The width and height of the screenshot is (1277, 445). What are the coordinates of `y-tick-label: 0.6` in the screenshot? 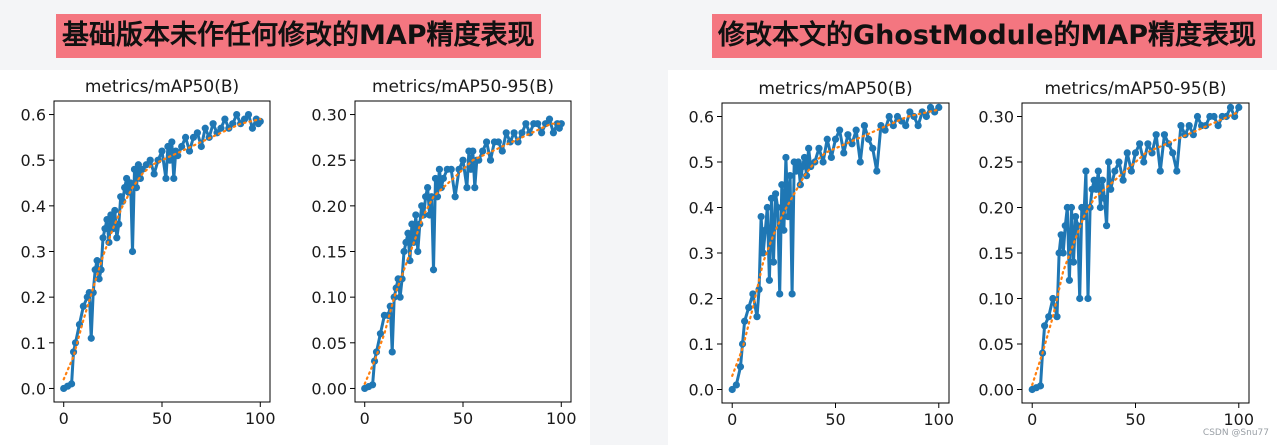 It's located at (33, 115).